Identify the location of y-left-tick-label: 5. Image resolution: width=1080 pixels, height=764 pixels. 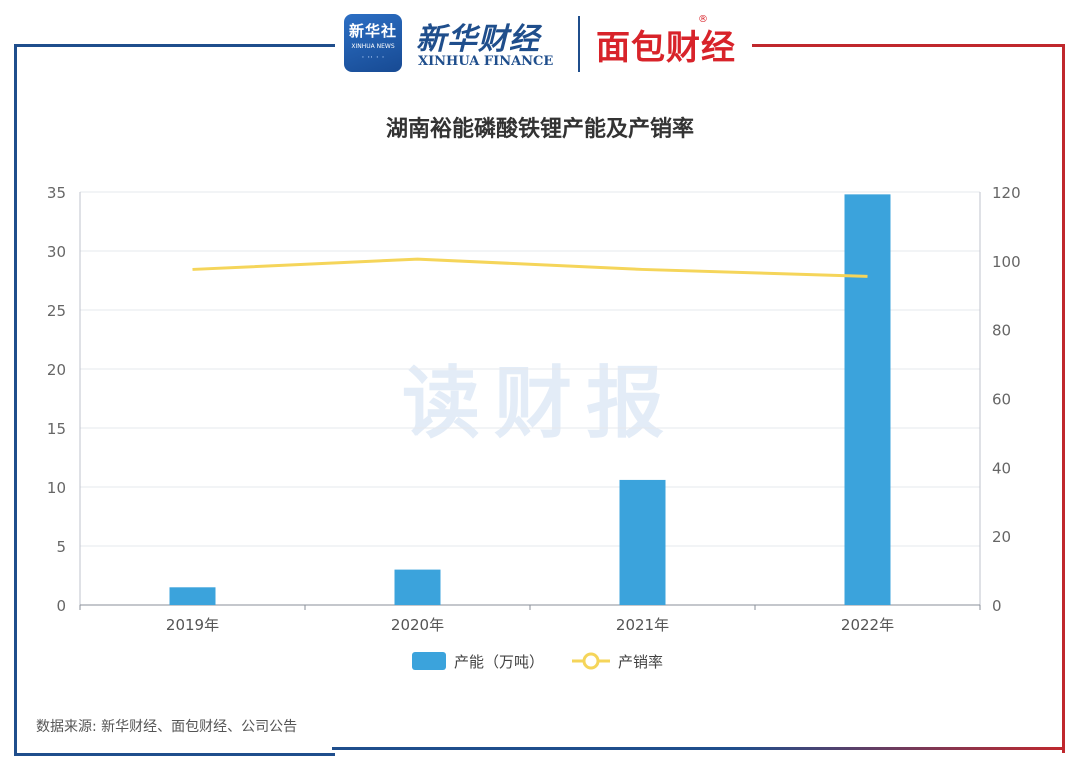
(61, 547).